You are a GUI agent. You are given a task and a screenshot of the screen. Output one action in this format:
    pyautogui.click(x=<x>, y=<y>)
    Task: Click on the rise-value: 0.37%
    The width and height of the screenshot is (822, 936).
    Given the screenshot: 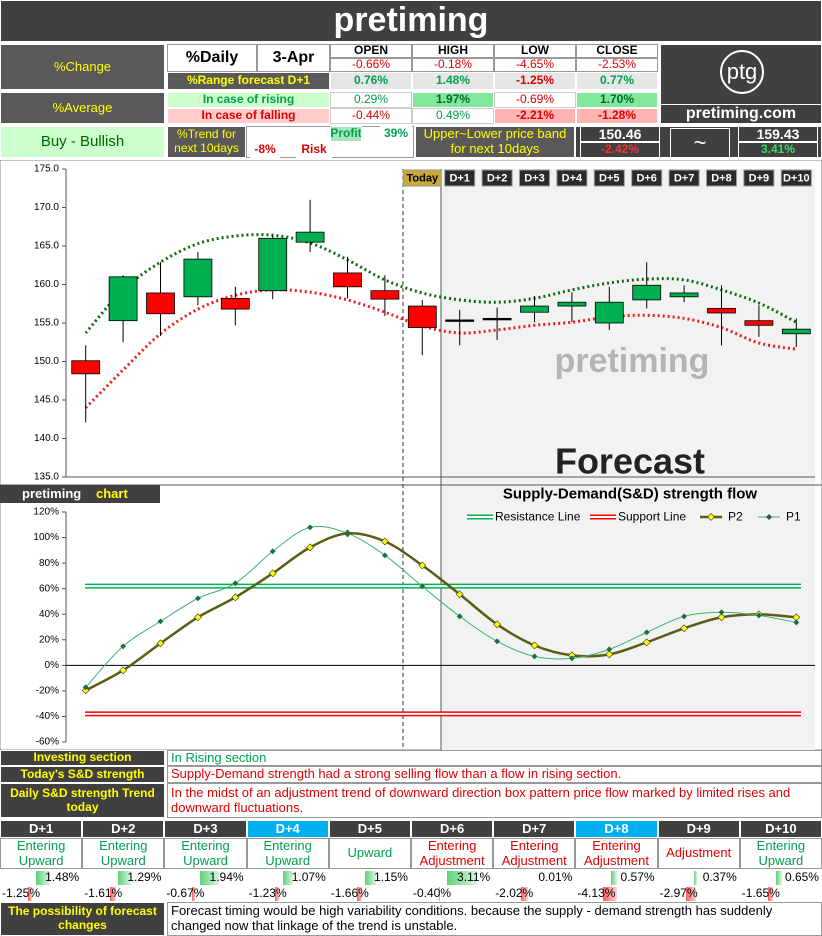 What is the action you would take?
    pyautogui.click(x=719, y=877)
    